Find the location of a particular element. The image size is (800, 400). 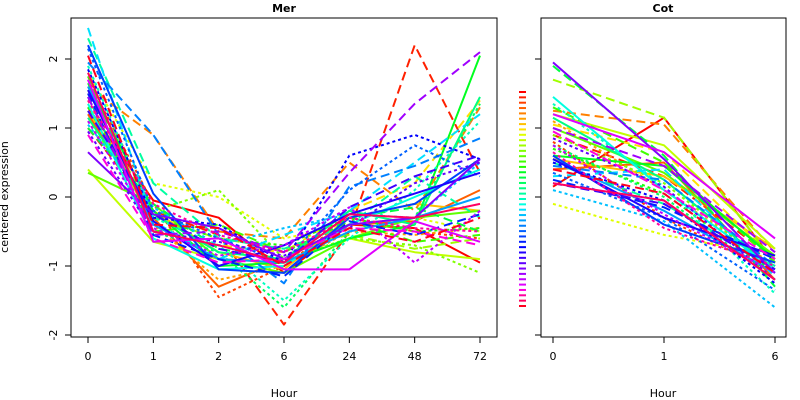

legend-key is located at coordinates (522, 199).